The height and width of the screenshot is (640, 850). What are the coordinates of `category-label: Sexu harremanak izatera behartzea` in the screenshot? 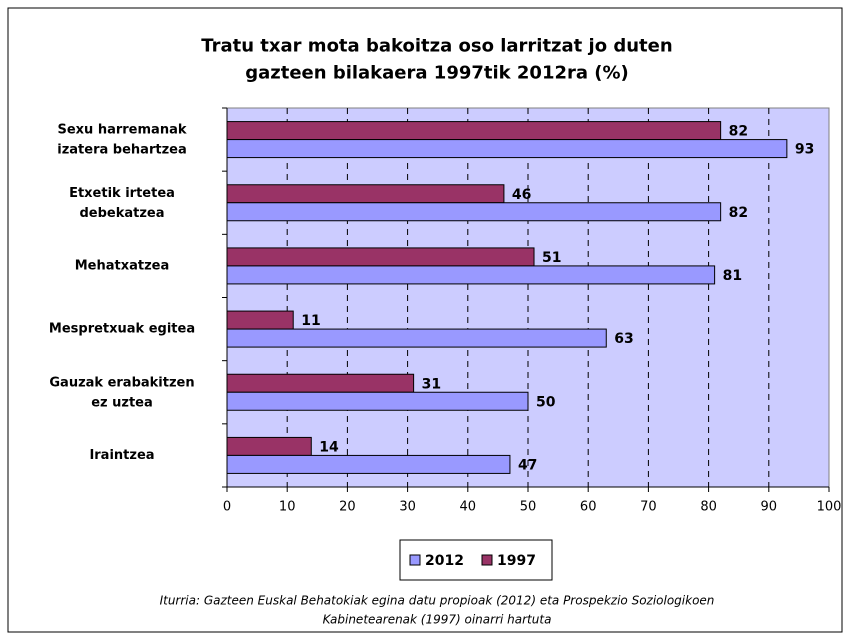 It's located at (122, 139).